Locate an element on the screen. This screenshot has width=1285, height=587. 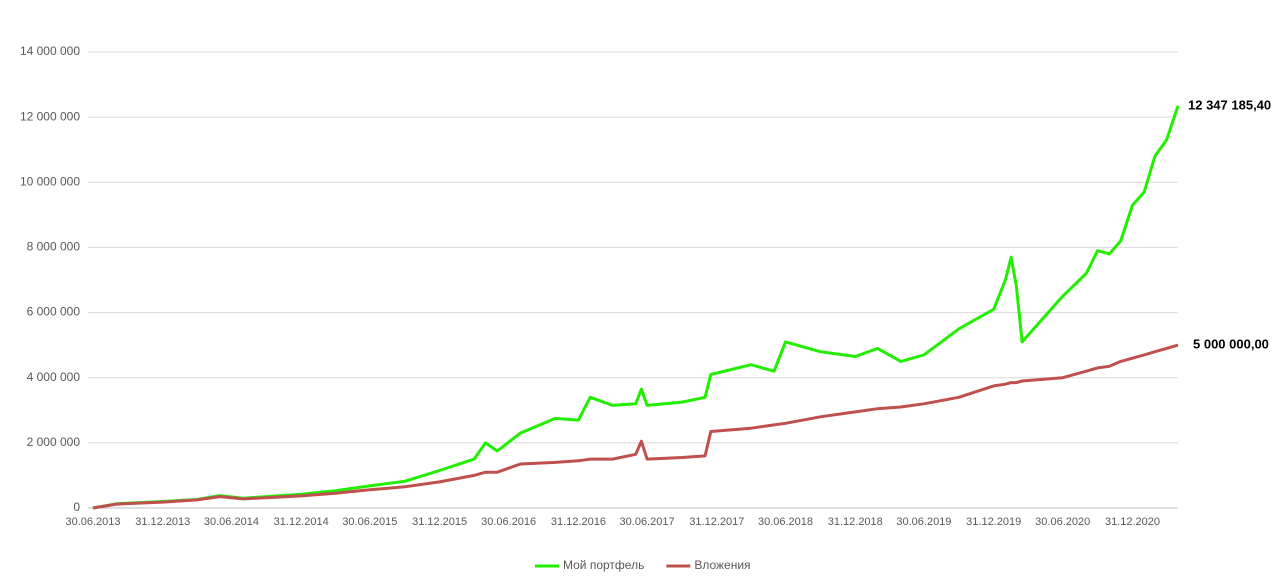
x-tick-label: 31.12.2020 is located at coordinates (1132, 522).